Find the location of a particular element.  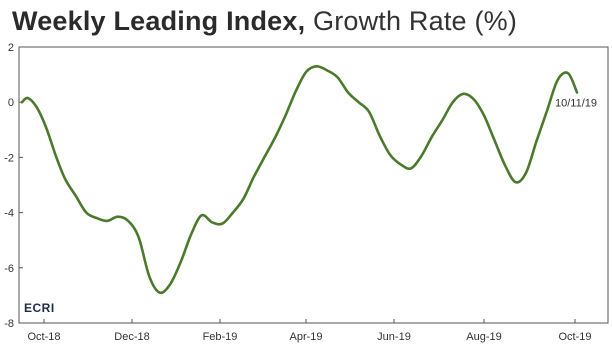

x-tick-label: Oct-19 is located at coordinates (574, 337).